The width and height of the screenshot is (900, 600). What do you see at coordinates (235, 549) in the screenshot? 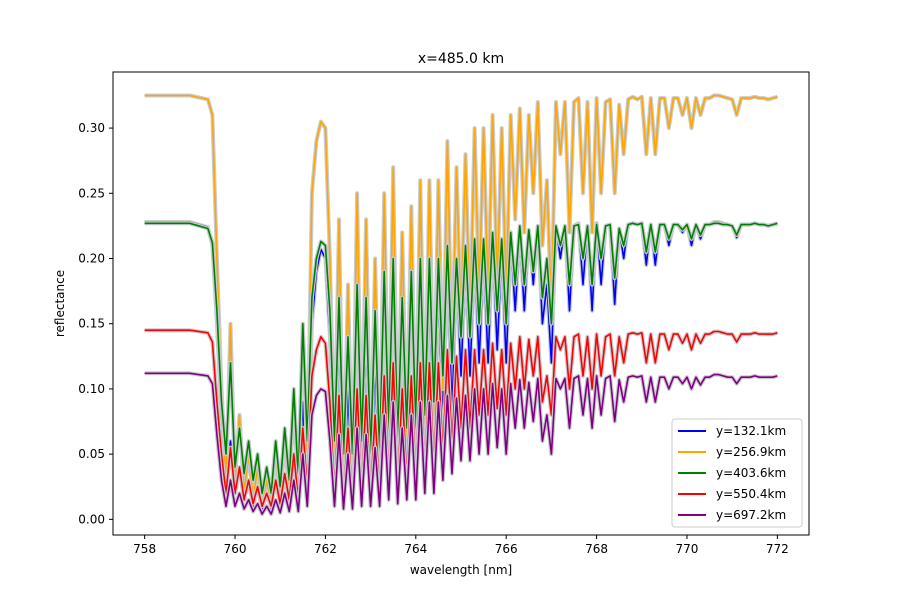
I see `x-tick-label: 760` at bounding box center [235, 549].